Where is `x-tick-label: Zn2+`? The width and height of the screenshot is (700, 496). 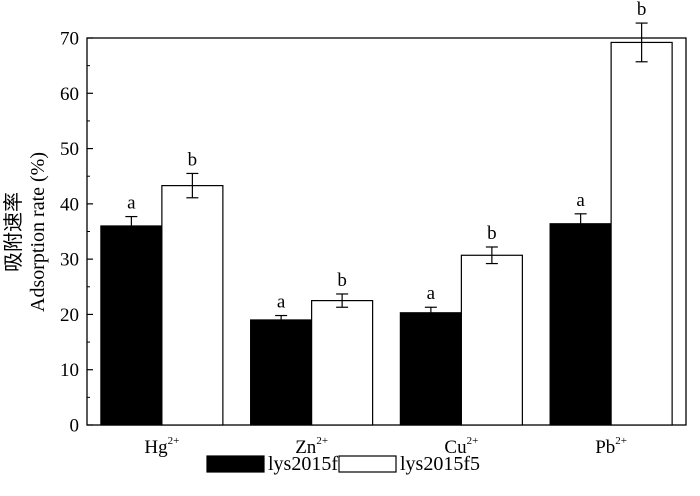
x-tick-label: Zn2+ is located at coordinates (311, 446).